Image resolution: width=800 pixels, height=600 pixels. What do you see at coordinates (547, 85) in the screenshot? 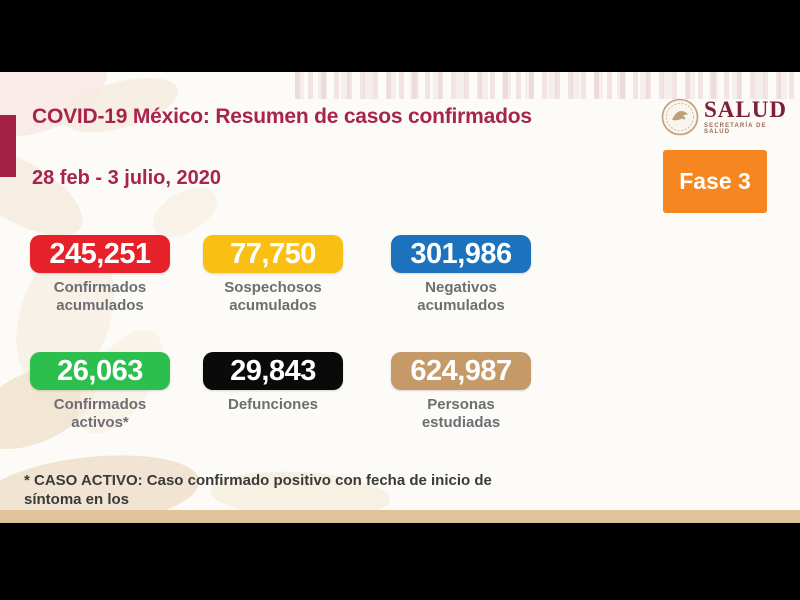
I see `top-fringe-pattern` at bounding box center [547, 85].